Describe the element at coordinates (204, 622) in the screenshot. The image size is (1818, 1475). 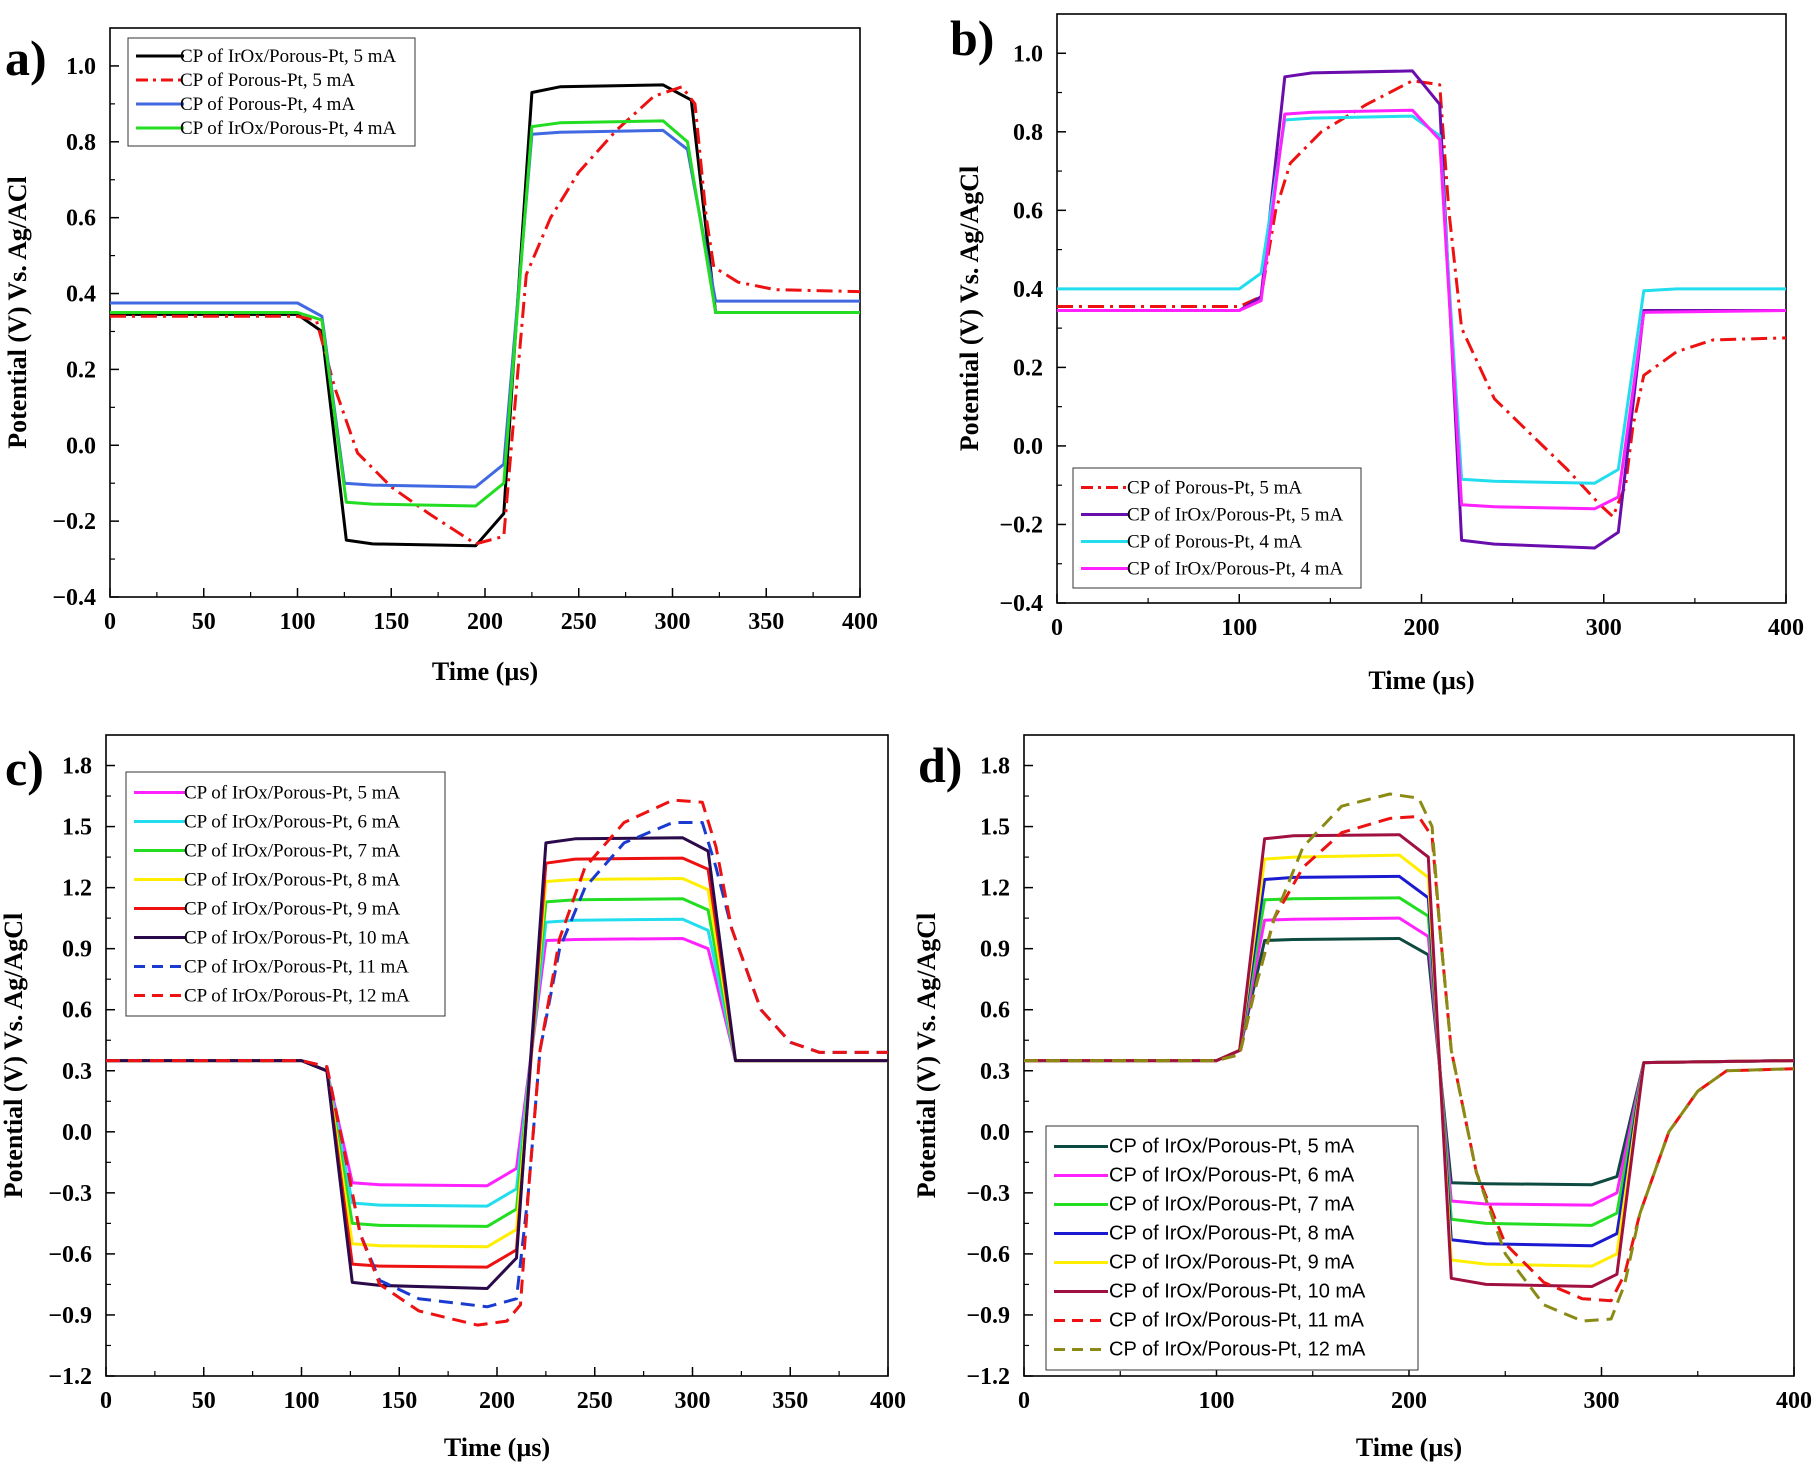
I see `x-tick-label: 50` at that location.